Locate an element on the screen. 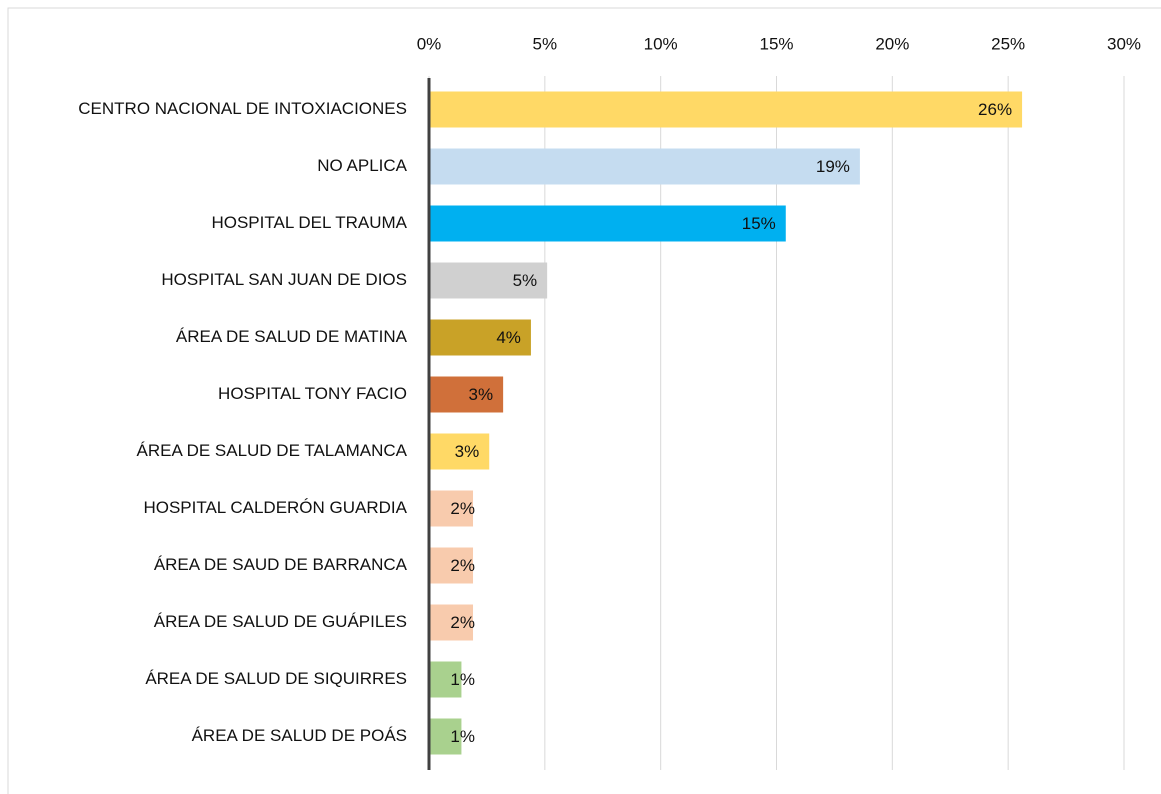 The image size is (1161, 794). y-tick-label: HOSPITAL TONY FACIO is located at coordinates (312, 393).